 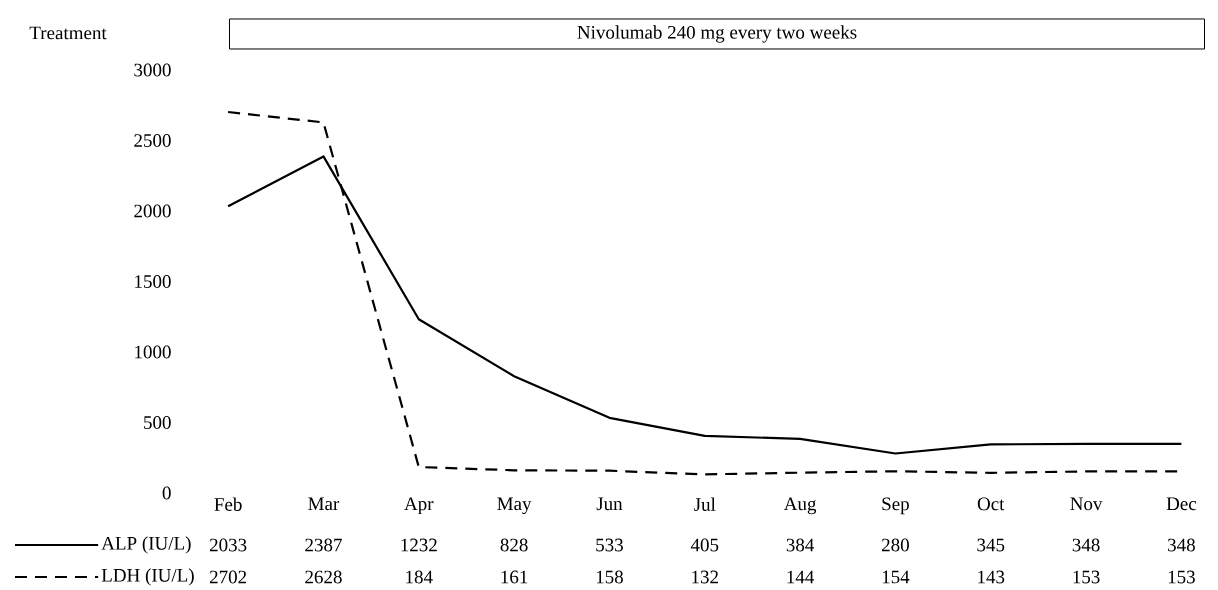 I want to click on x-tick-label: Oct, so click(x=991, y=504).